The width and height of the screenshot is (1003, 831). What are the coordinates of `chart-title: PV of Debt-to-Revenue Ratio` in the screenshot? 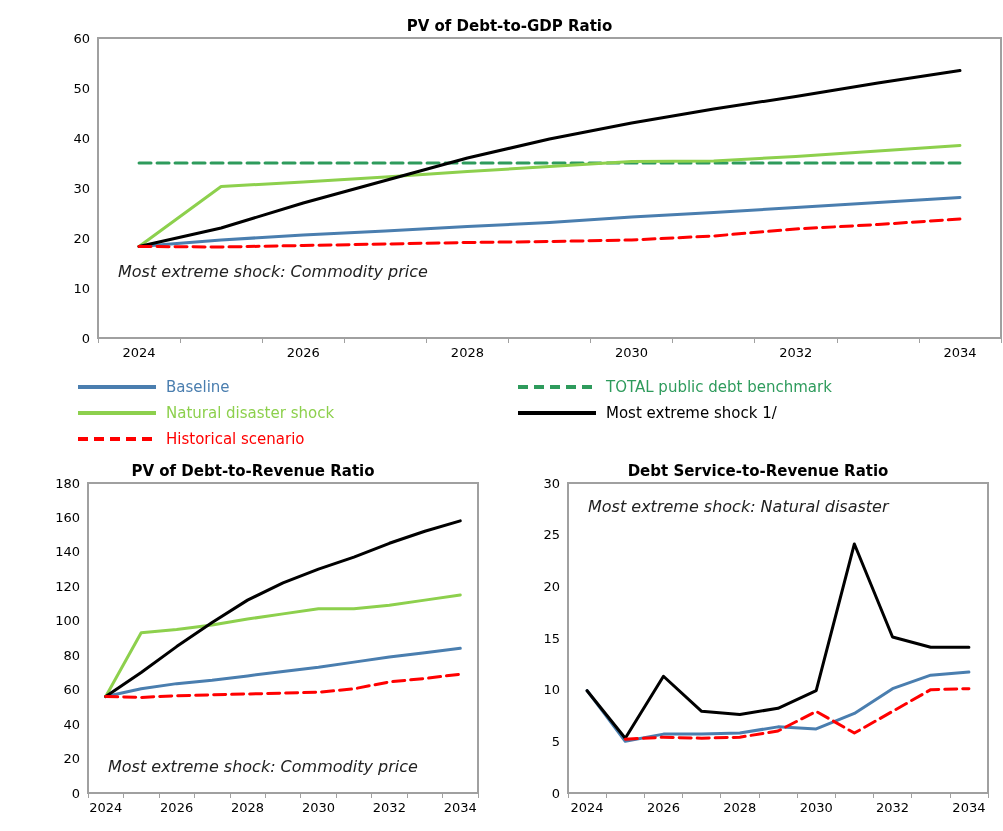 It's located at (253, 470).